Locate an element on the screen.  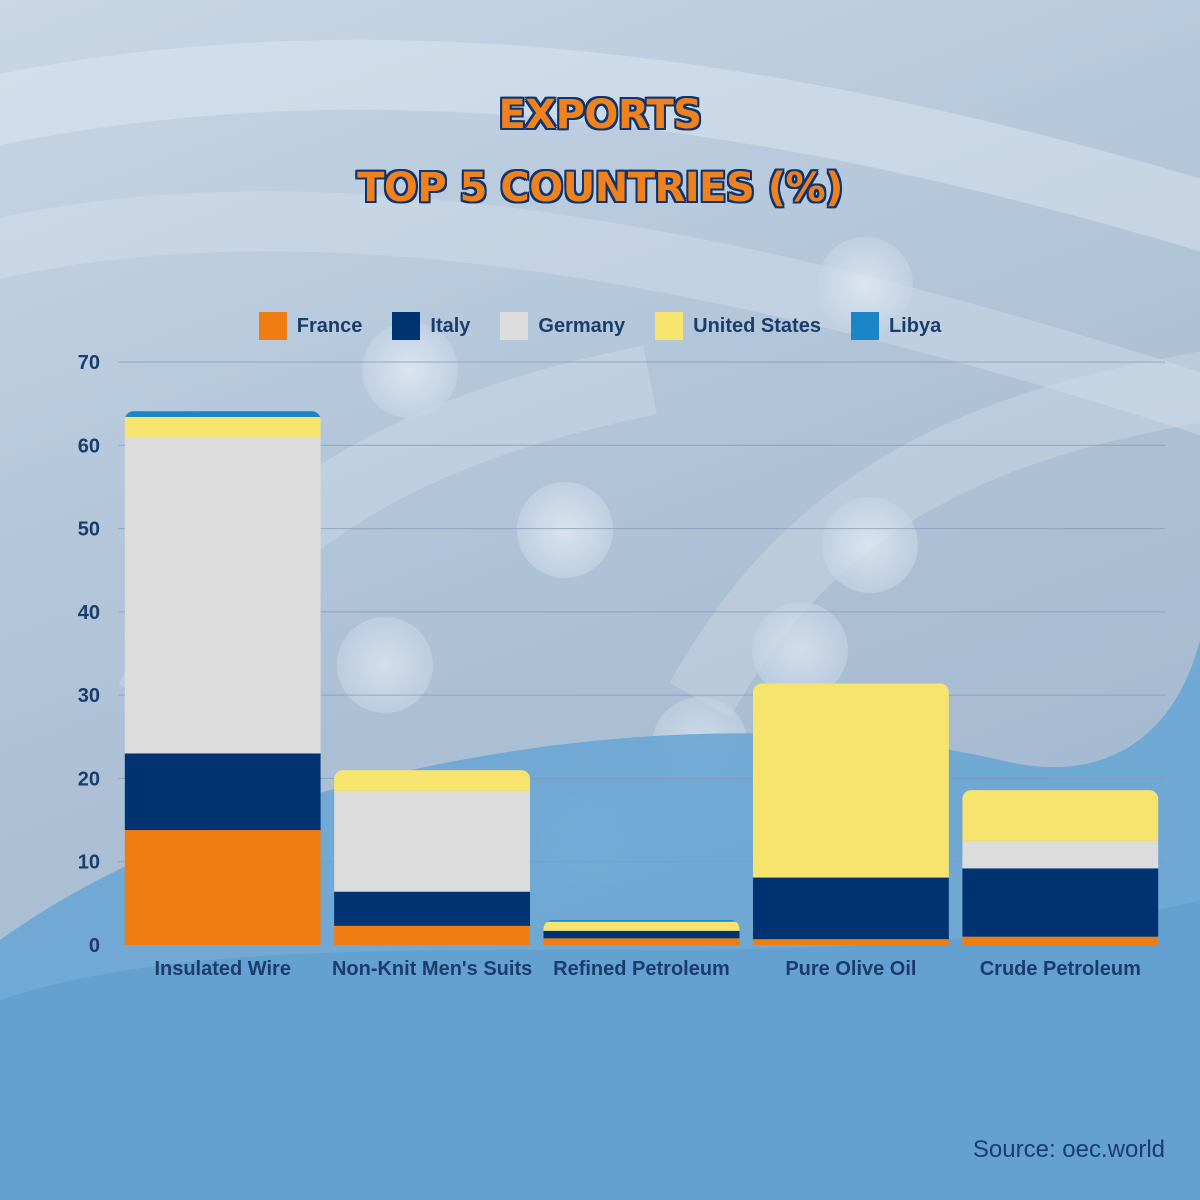
y-tick-label: 20 is located at coordinates (89, 779).